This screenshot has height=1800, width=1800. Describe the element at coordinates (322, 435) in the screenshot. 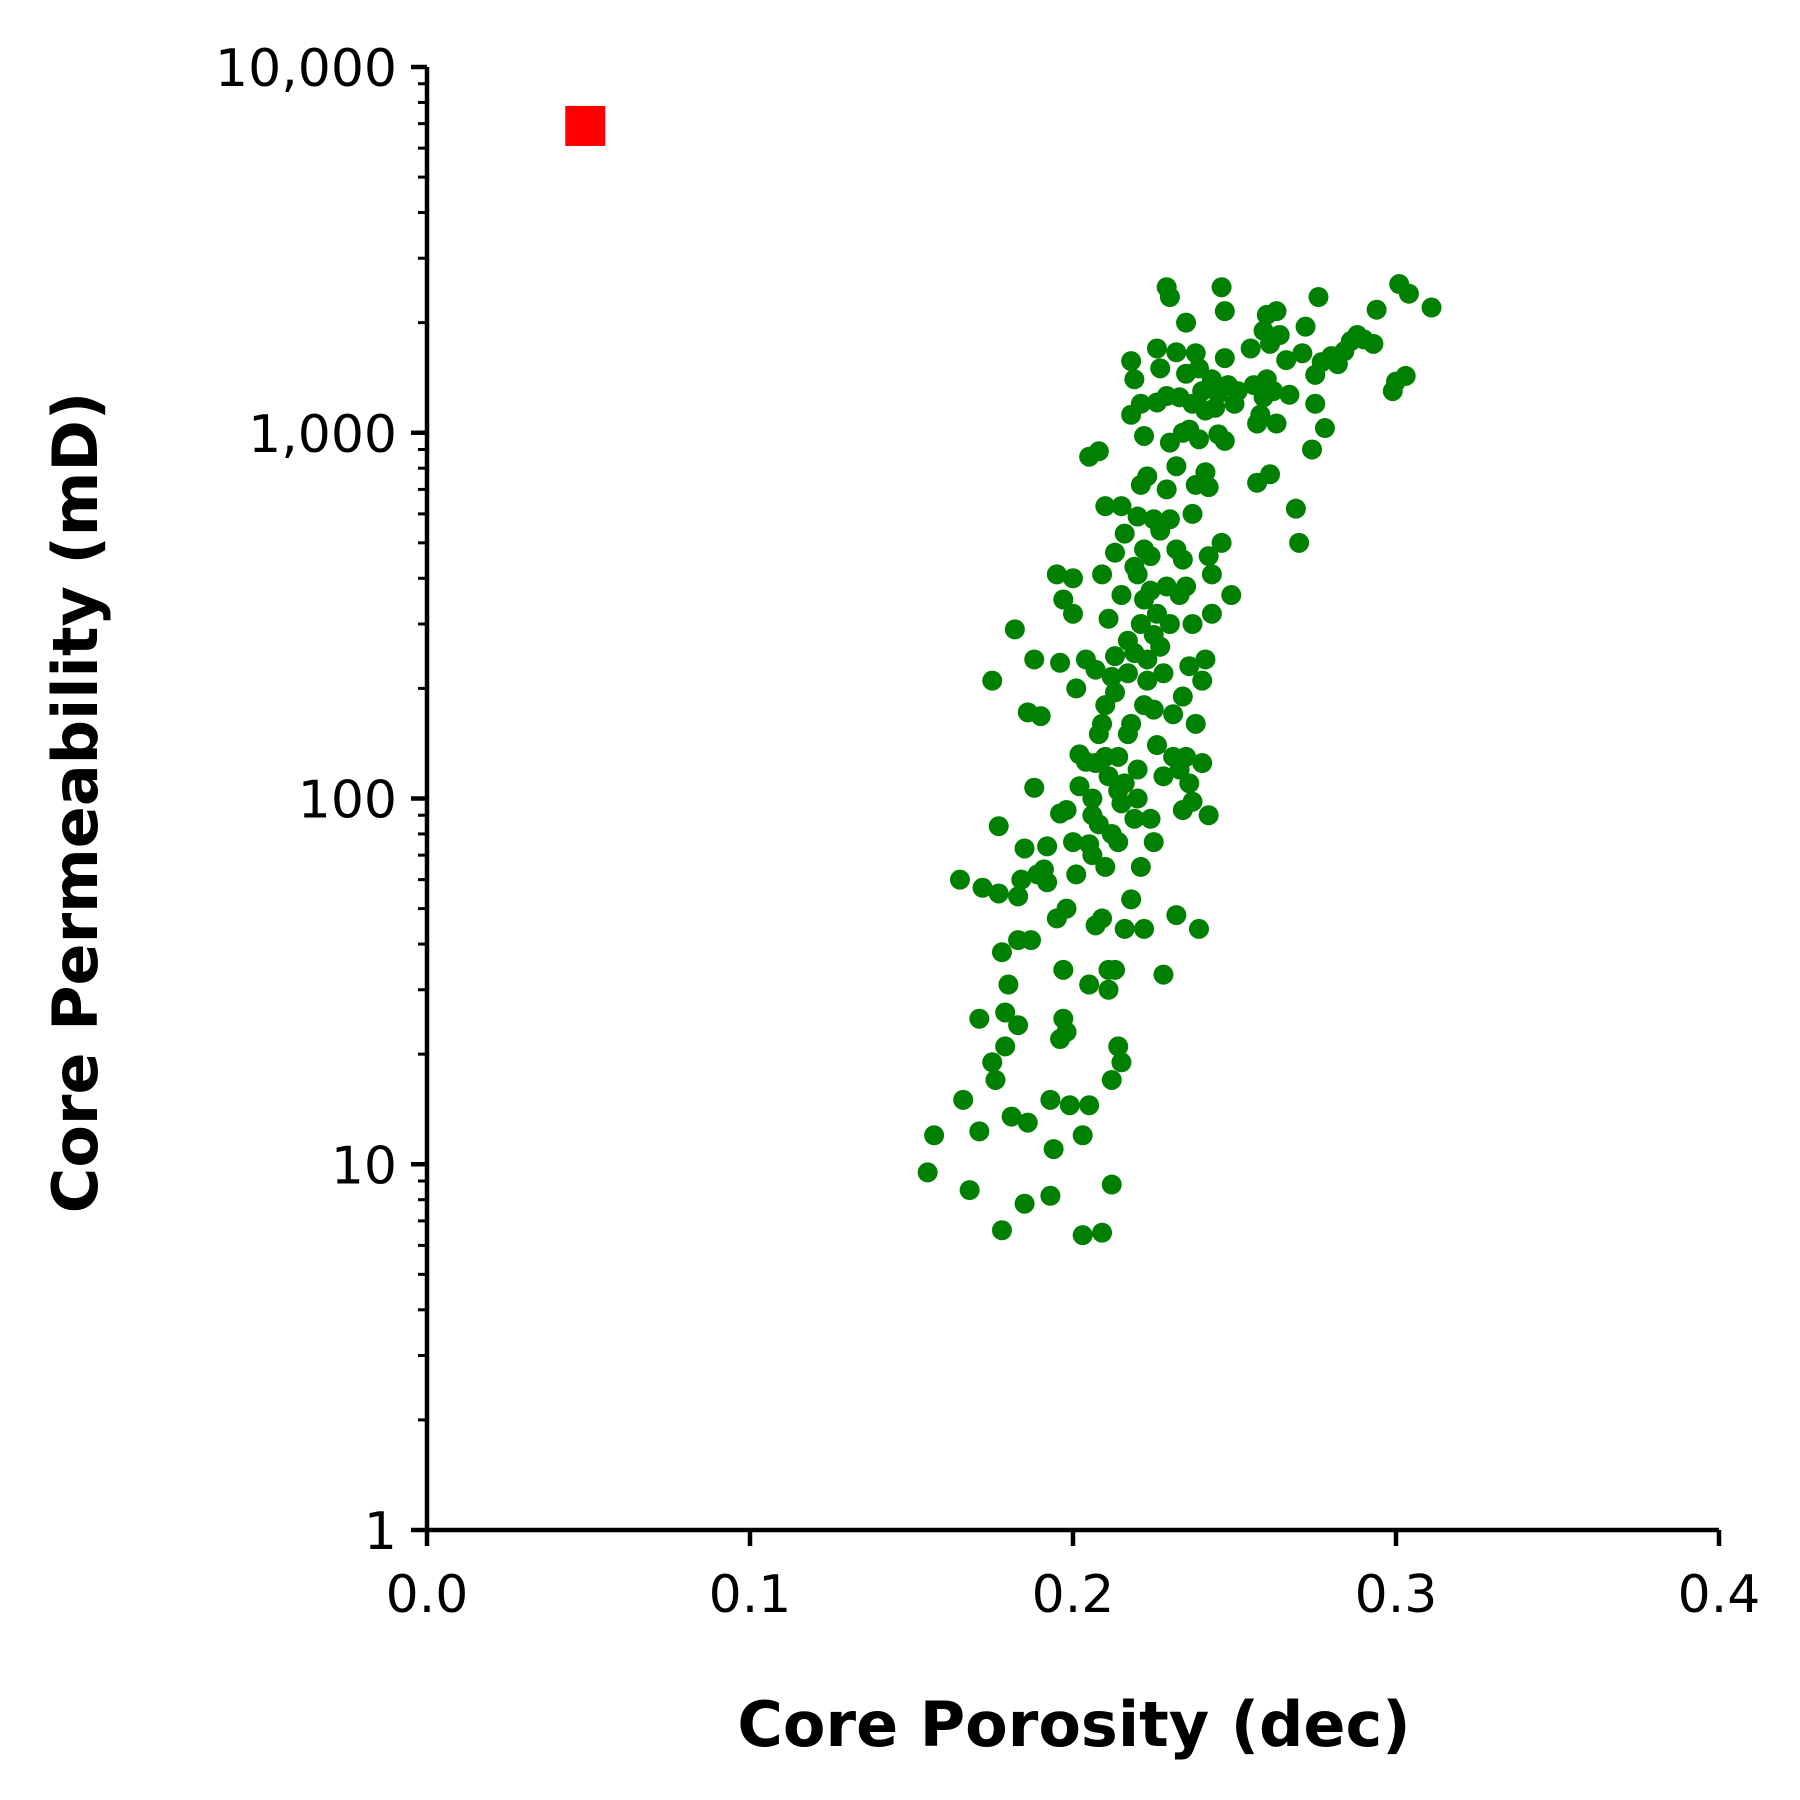

I see `y-tick-label: 1,000` at that location.